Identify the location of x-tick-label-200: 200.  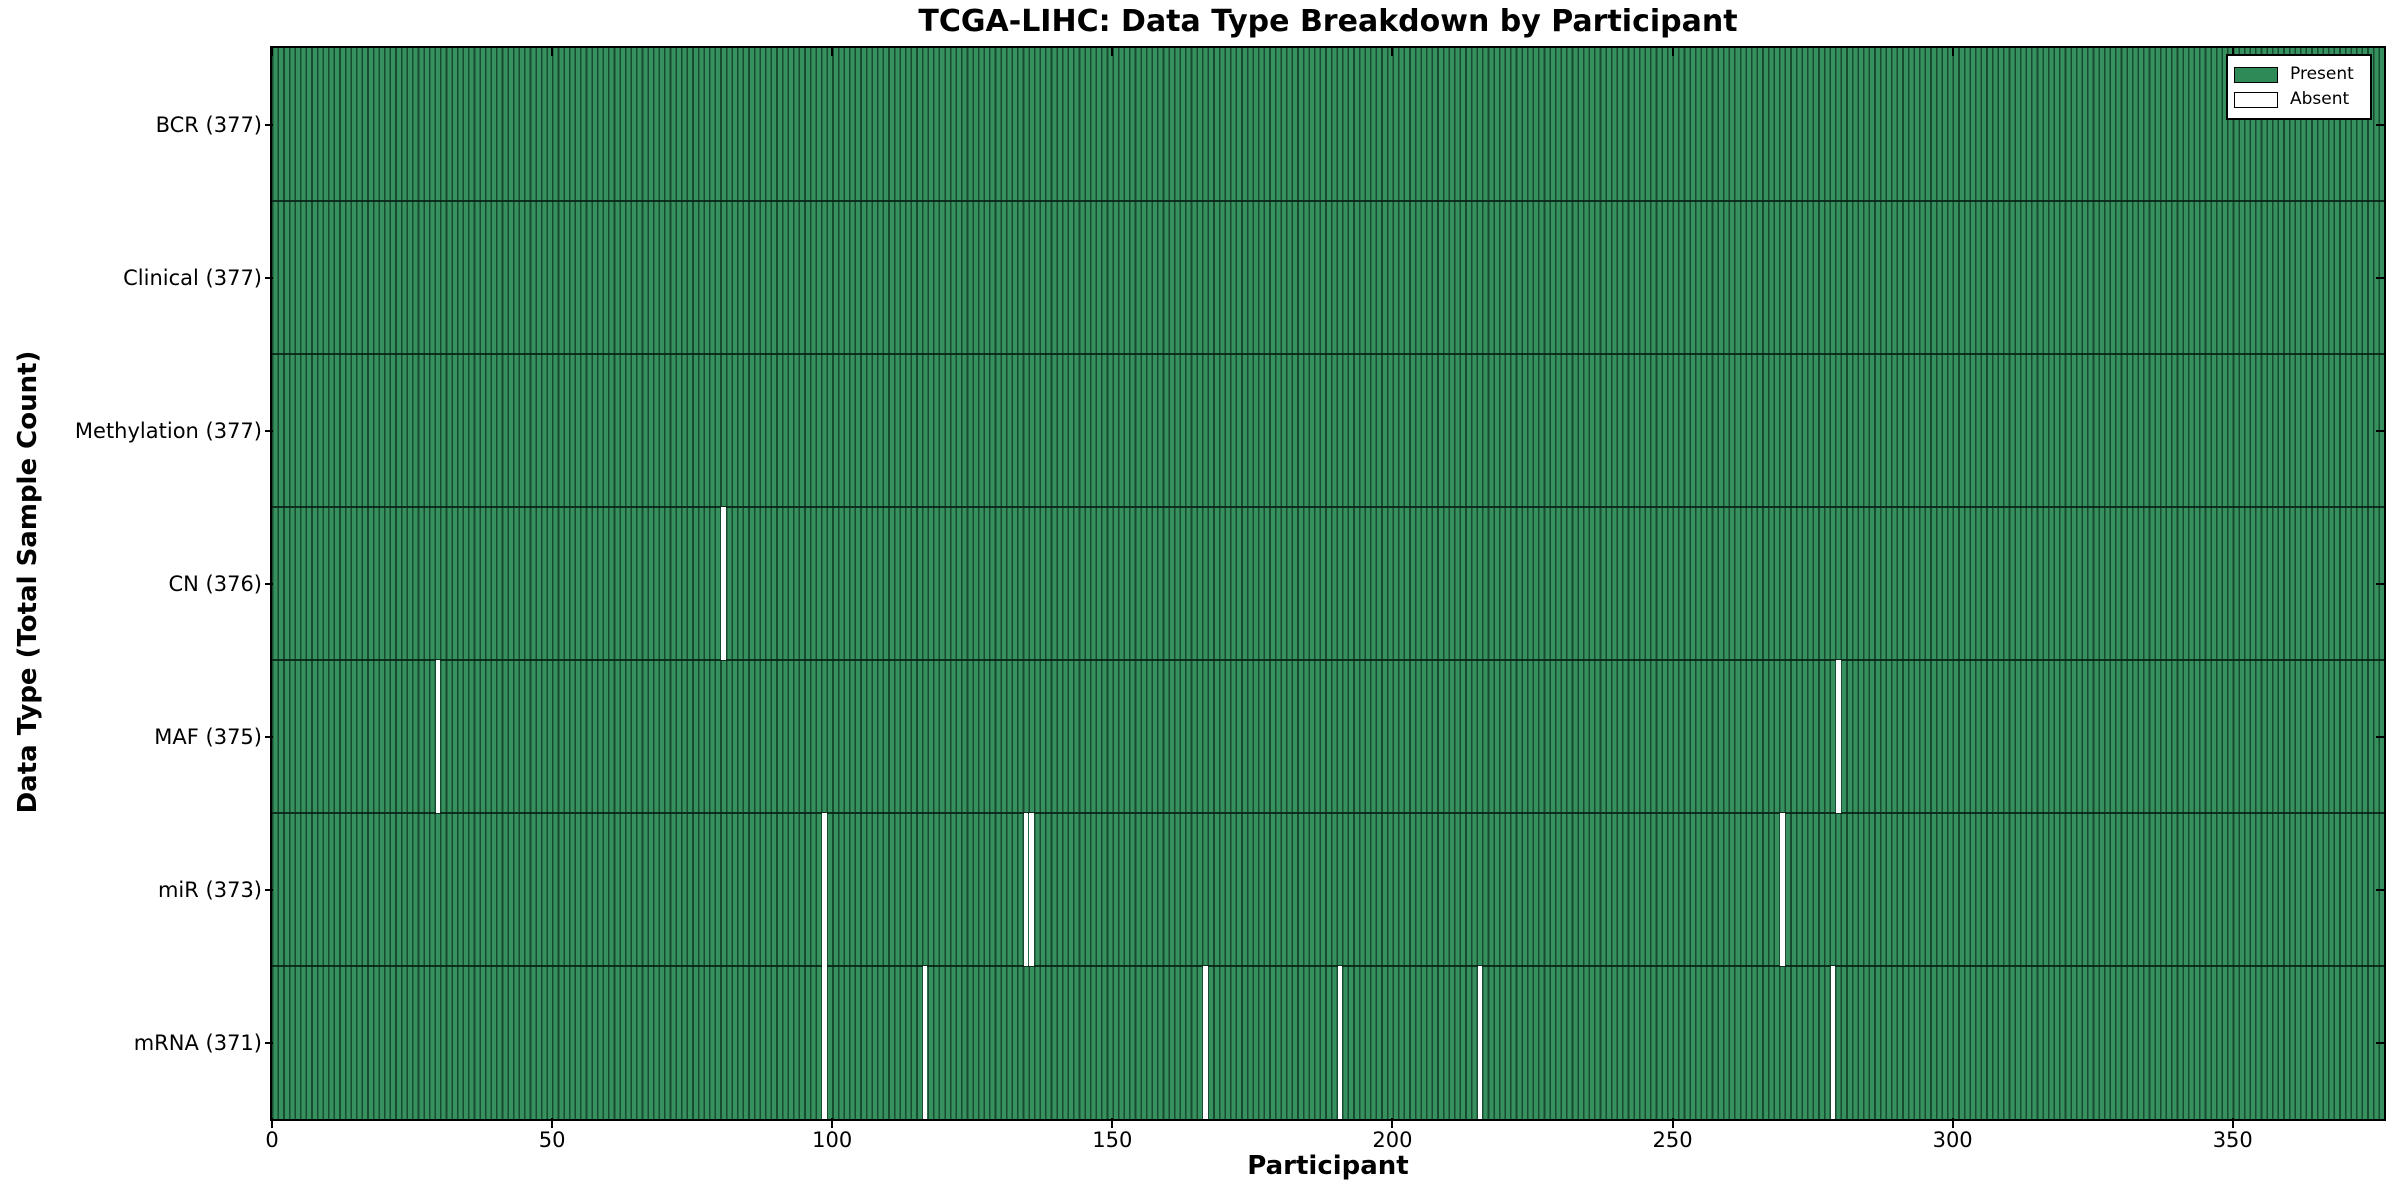
(1392, 1140).